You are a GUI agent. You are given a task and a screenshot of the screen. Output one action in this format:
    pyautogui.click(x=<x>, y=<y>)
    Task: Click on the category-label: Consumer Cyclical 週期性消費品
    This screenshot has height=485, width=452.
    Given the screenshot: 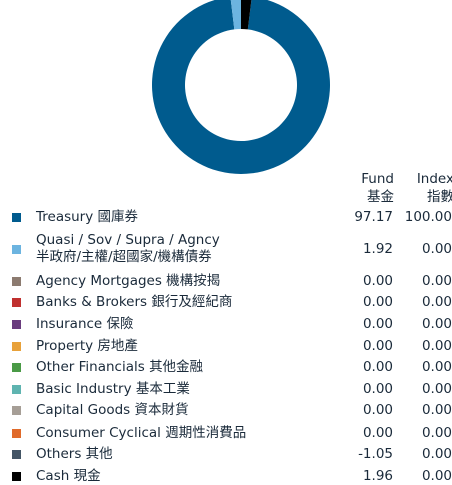 What is the action you would take?
    pyautogui.click(x=141, y=432)
    